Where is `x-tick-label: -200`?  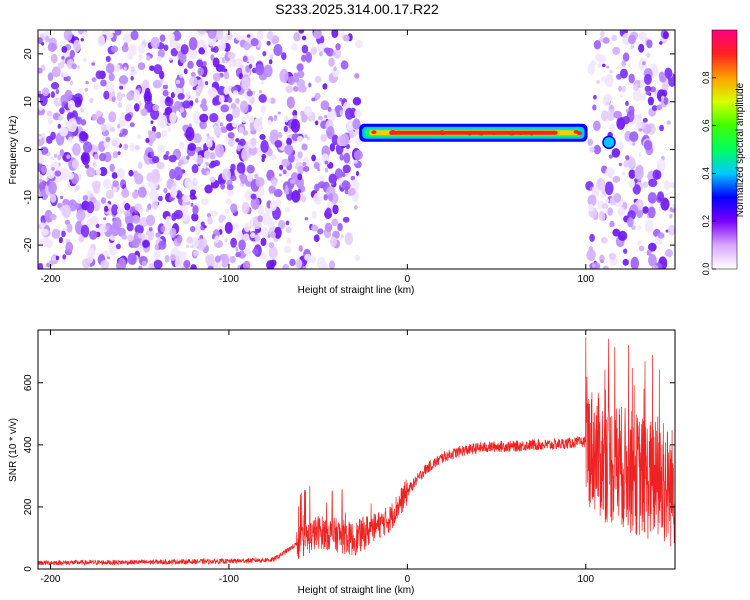 x-tick-label: -200 is located at coordinates (50, 279).